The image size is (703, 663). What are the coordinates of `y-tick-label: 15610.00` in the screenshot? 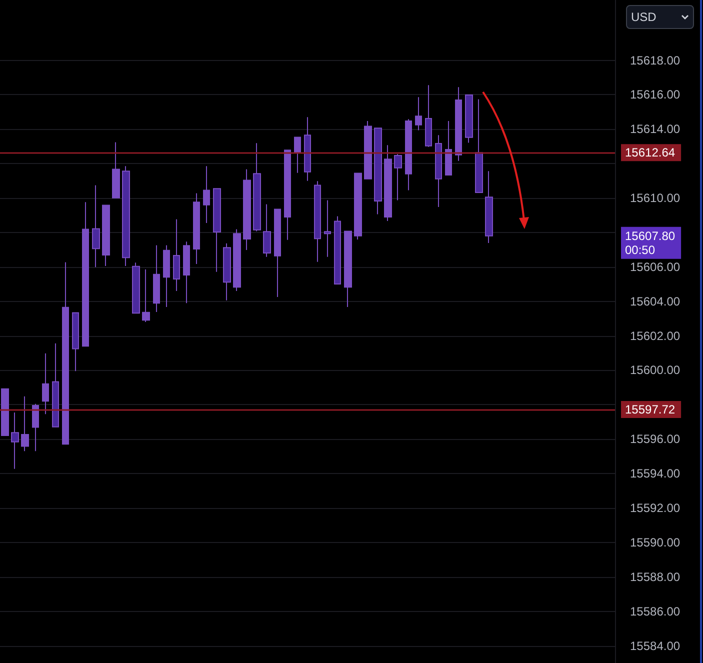 It's located at (655, 198).